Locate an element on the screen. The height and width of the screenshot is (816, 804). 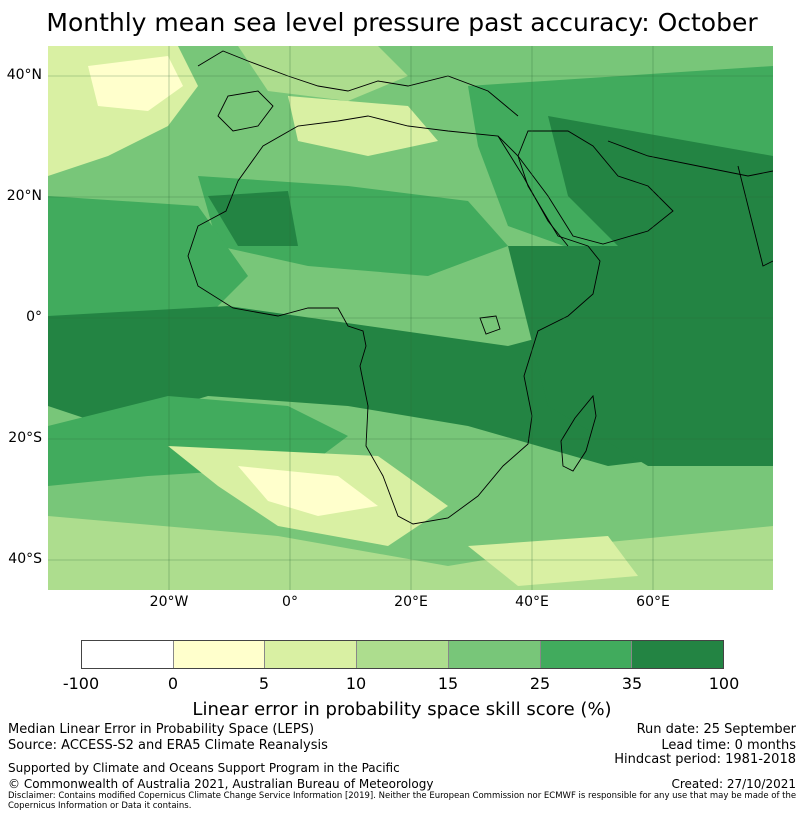
lat-label-40n: 40°N is located at coordinates (24, 75).